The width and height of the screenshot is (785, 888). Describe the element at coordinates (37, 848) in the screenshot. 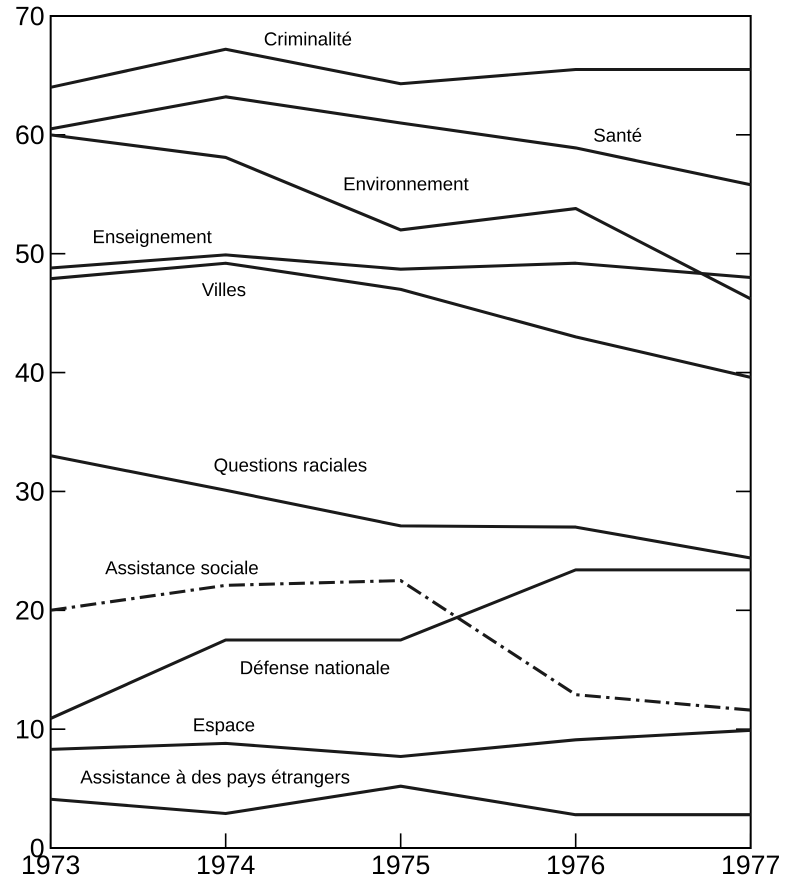

I see `y-tick-label: 0` at that location.